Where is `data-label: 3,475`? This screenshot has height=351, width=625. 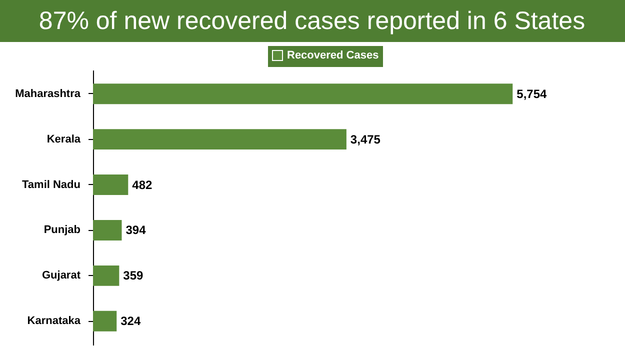 data-label: 3,475 is located at coordinates (365, 139).